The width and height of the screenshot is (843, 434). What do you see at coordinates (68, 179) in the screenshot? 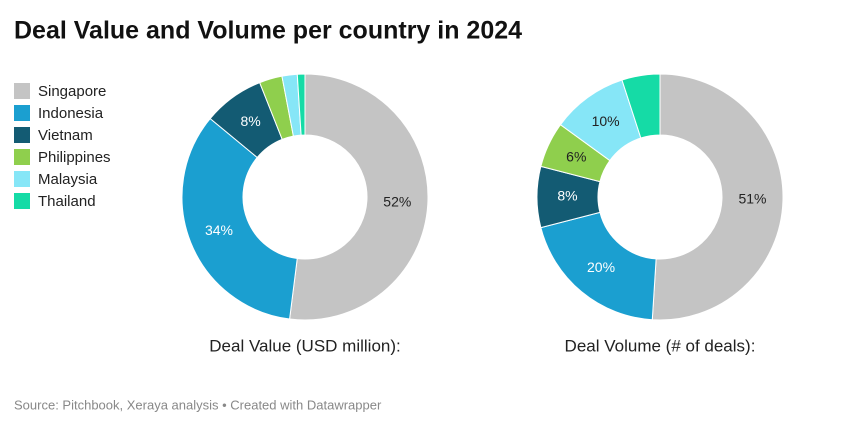
I see `legend-label: Malaysia` at bounding box center [68, 179].